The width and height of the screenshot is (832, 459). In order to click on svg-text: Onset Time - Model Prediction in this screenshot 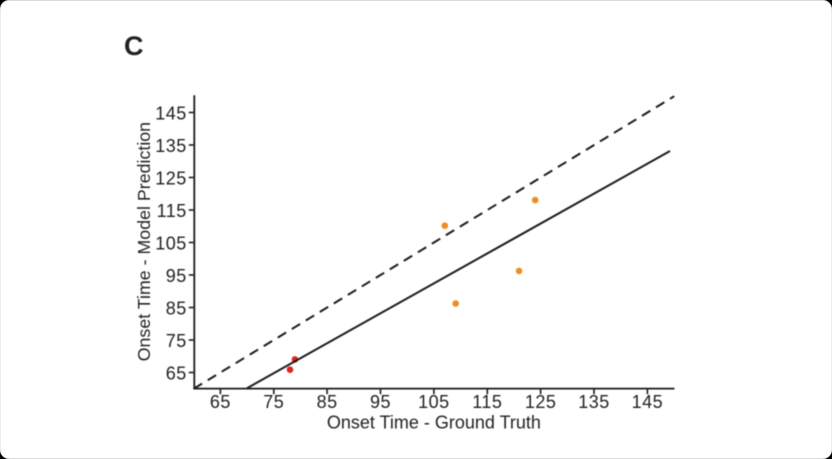, I will do `click(144, 241)`.